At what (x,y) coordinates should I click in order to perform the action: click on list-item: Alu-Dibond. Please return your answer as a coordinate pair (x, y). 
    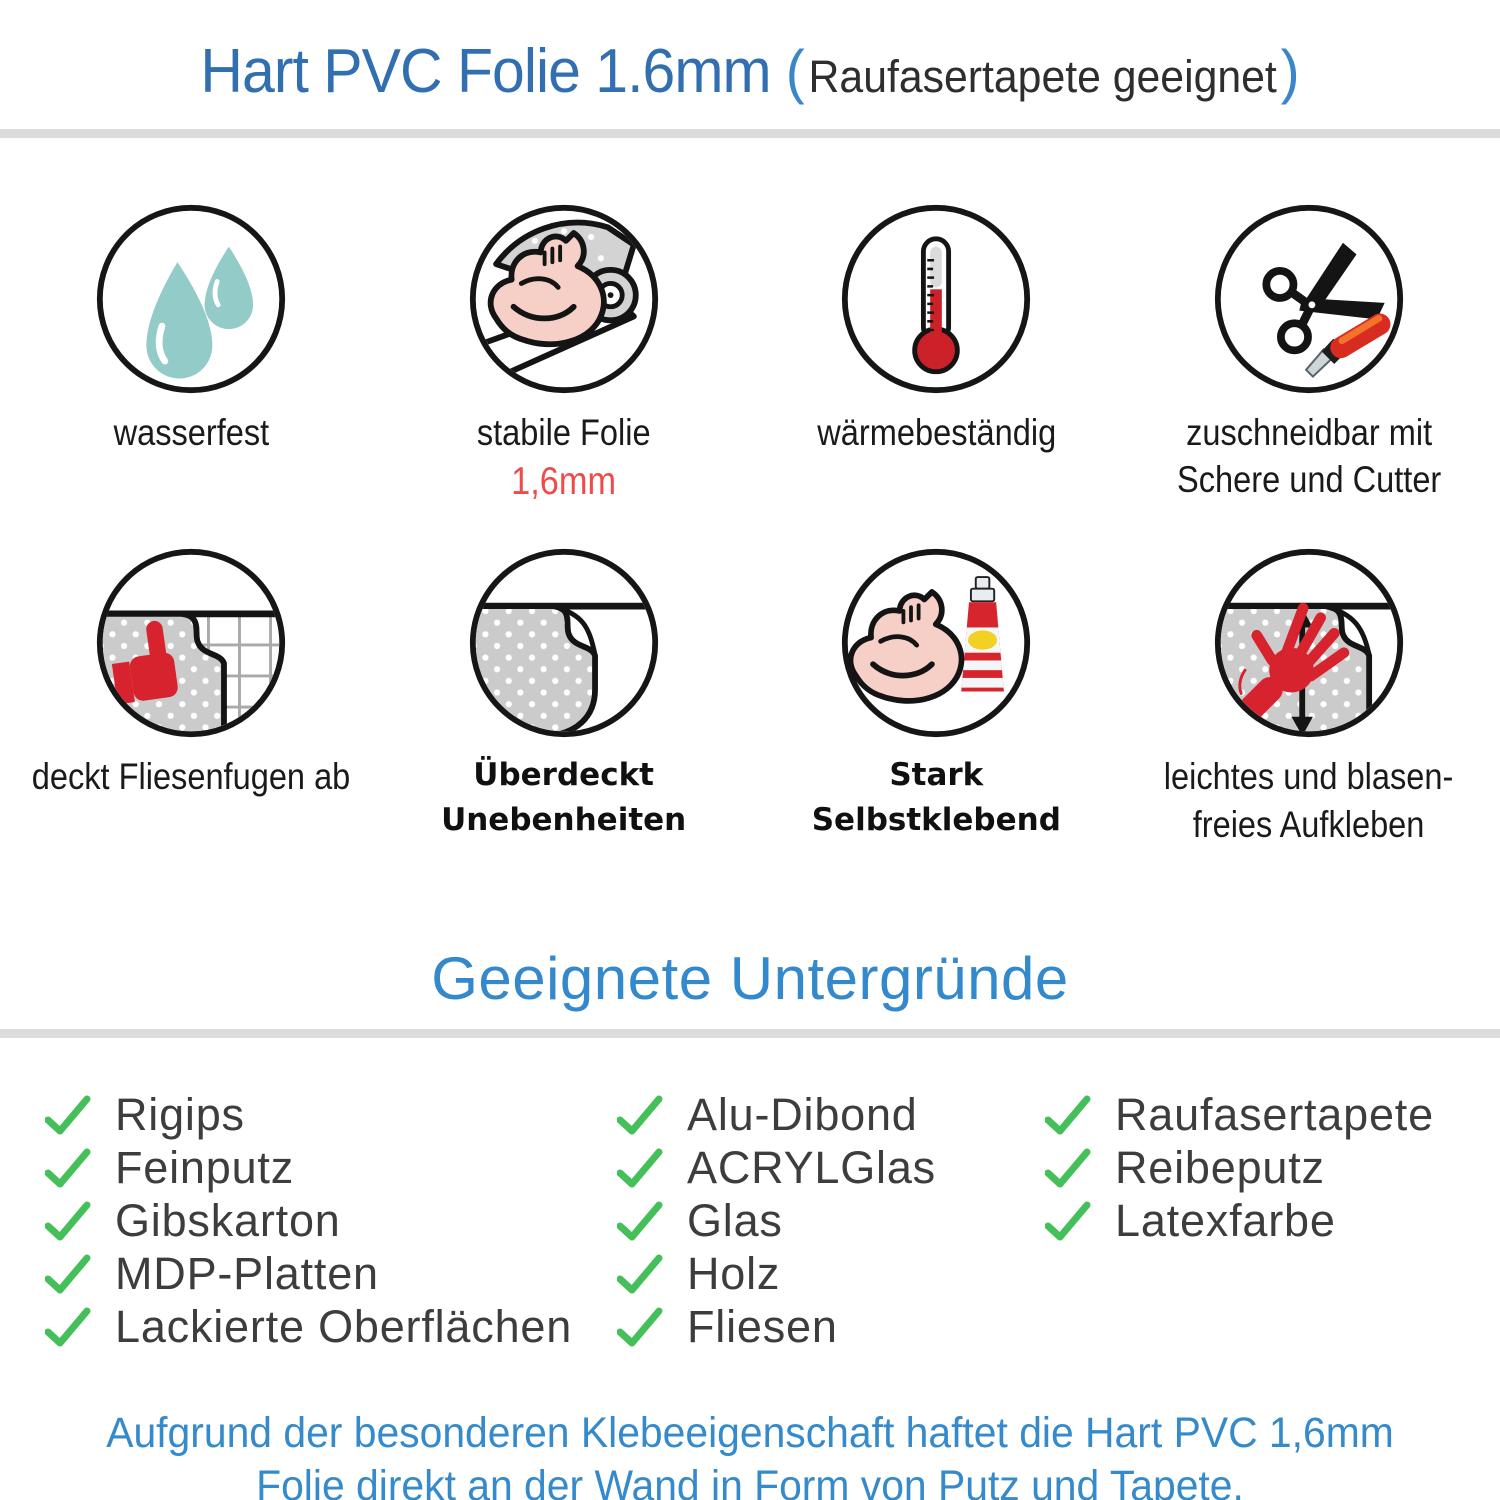
    Looking at the image, I should click on (831, 1114).